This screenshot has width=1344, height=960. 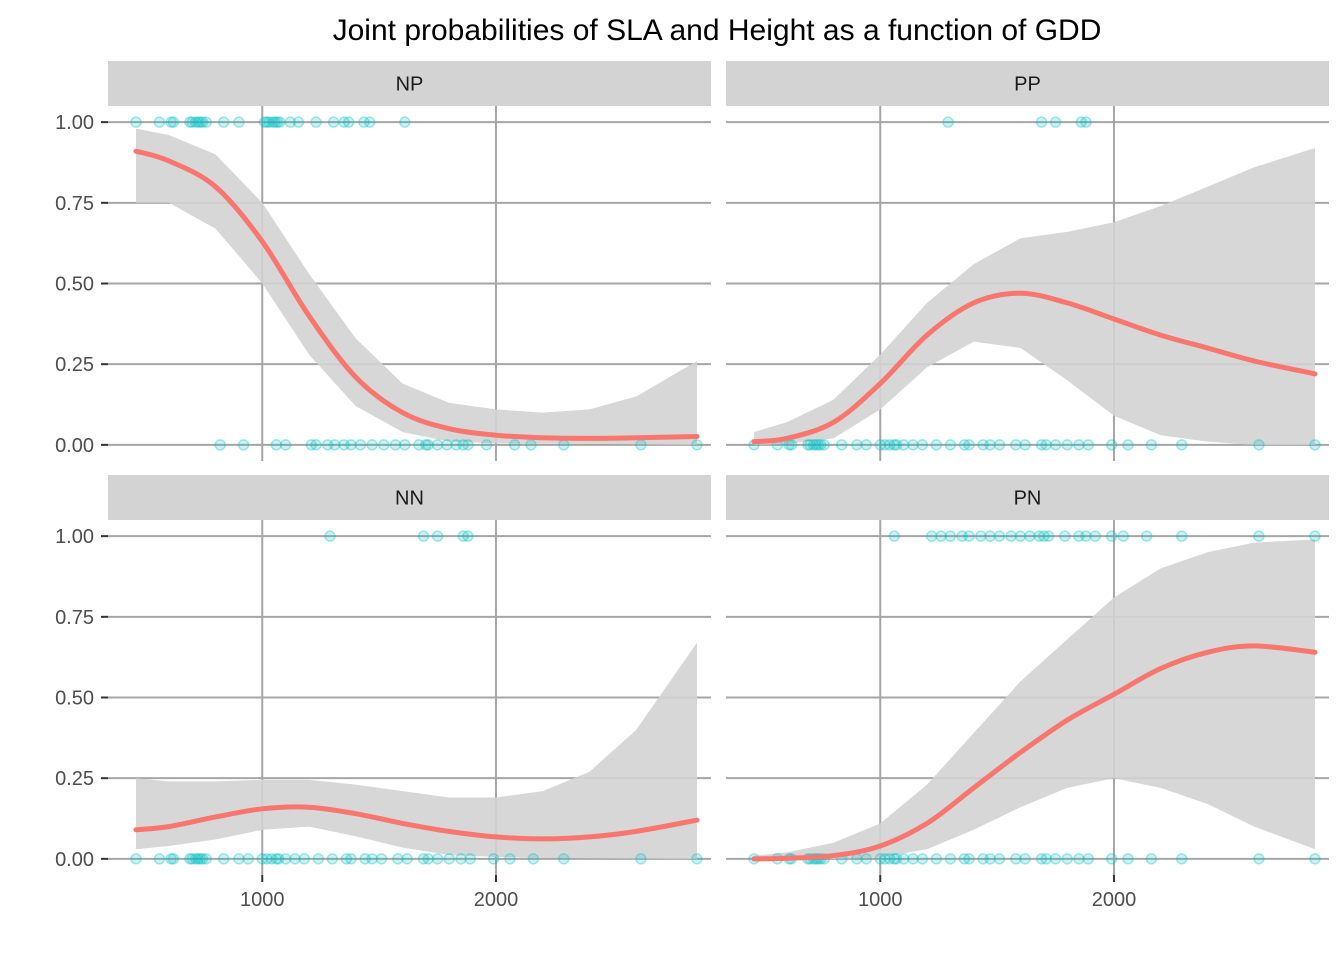 I want to click on confidence-ribbon, so click(x=416, y=750).